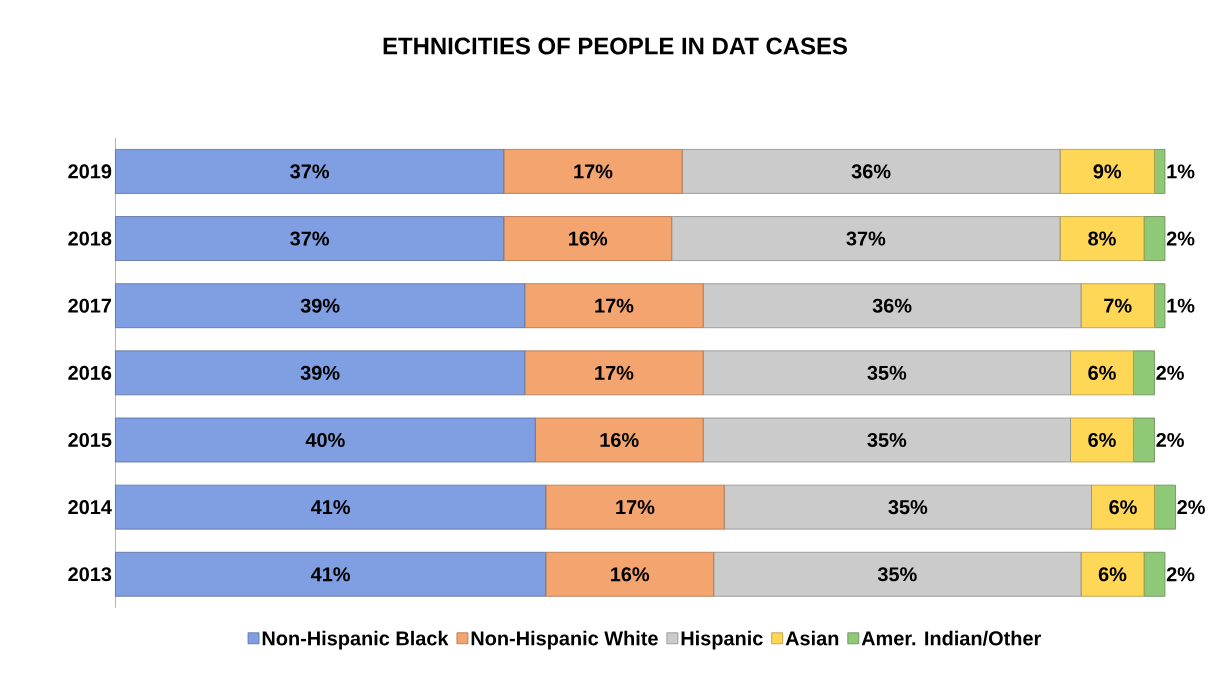 This screenshot has height=675, width=1223. I want to click on data-label: 40%, so click(325, 440).